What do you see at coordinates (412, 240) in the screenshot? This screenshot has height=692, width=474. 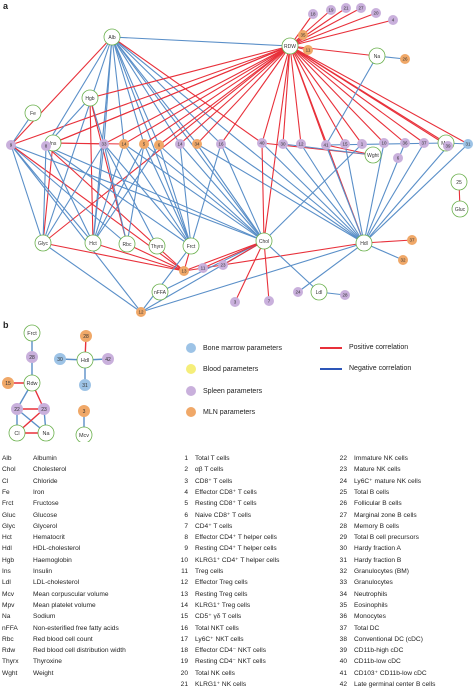 I see `node-m37: 37` at bounding box center [412, 240].